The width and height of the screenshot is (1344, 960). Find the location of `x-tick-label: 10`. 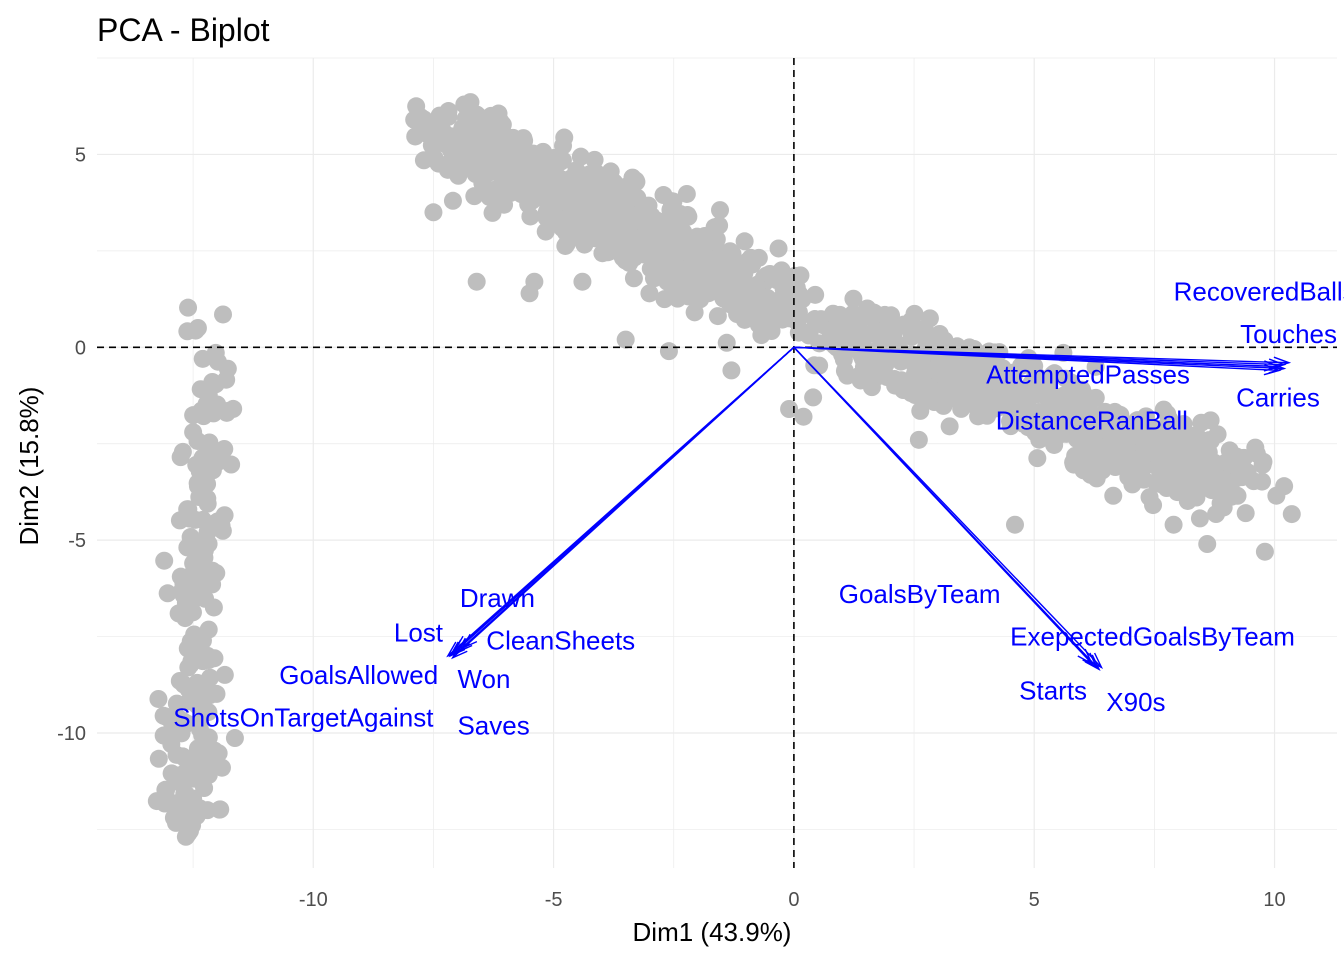

x-tick-label: 10 is located at coordinates (1274, 900).